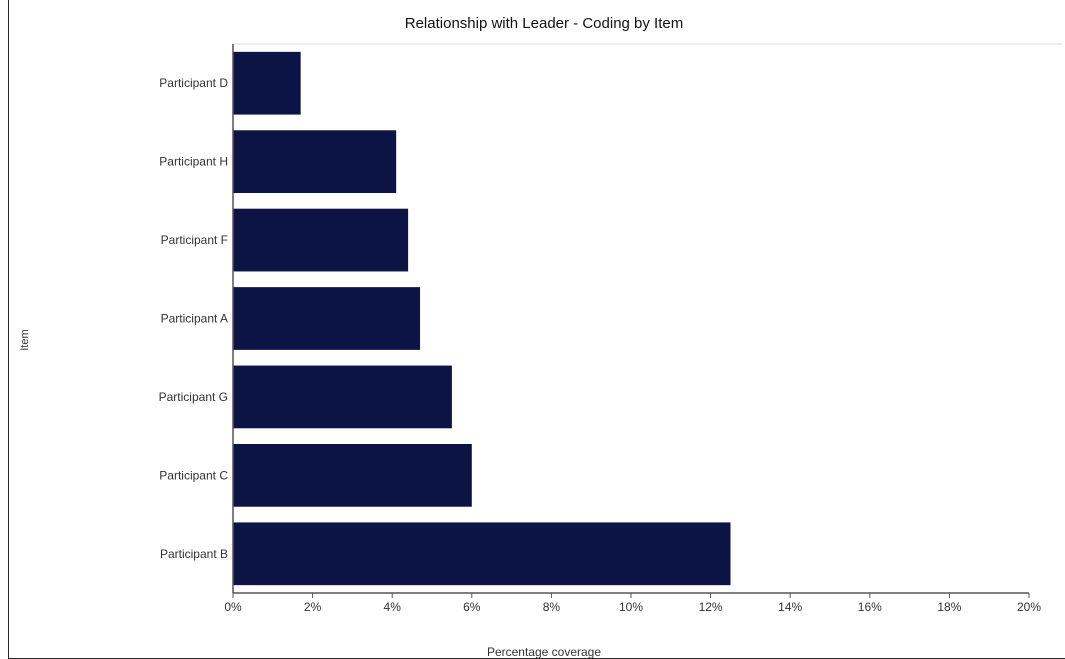  What do you see at coordinates (711, 607) in the screenshot?
I see `x-tick-label: 12%` at bounding box center [711, 607].